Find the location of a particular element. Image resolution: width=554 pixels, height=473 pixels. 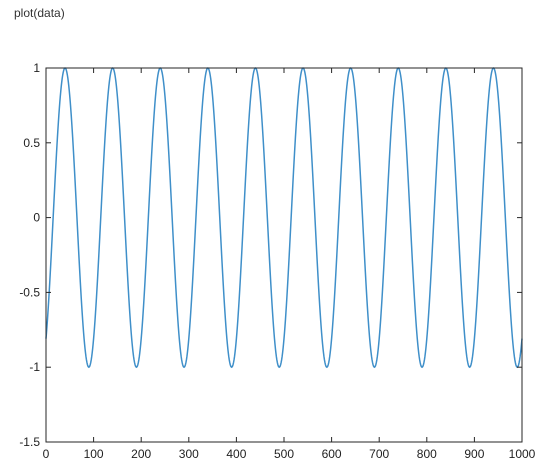

y-tick-label: 0.5 is located at coordinates (31, 143).